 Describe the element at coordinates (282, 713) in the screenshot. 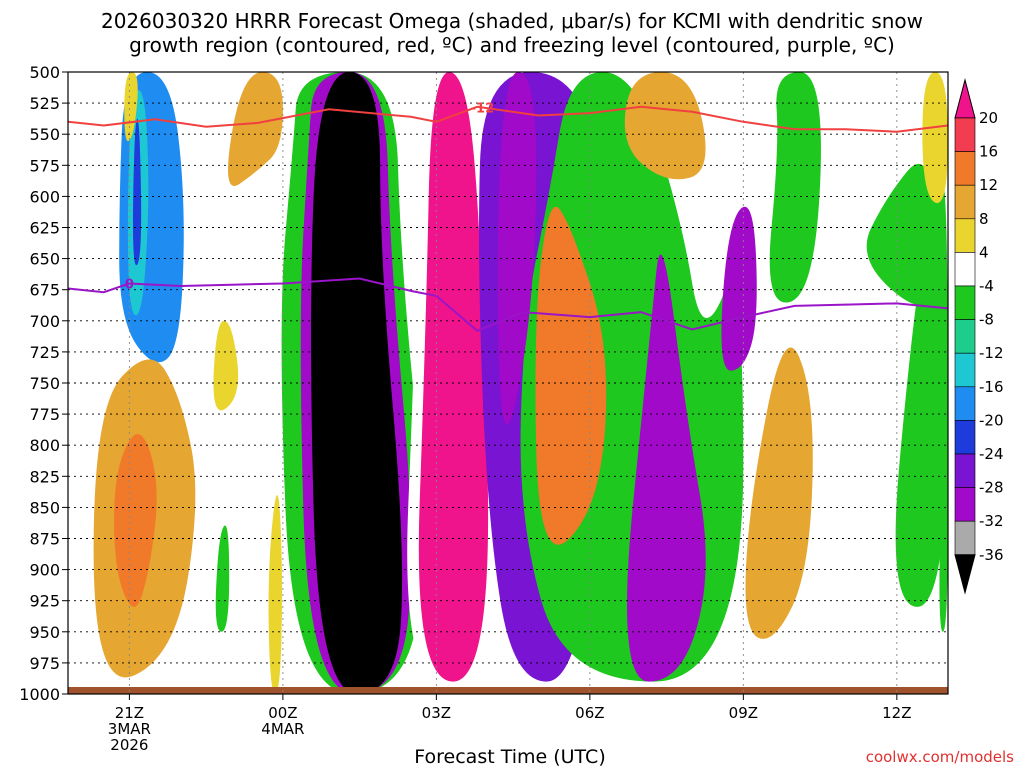

I see `x-tick-label-4-0: 00Z` at that location.